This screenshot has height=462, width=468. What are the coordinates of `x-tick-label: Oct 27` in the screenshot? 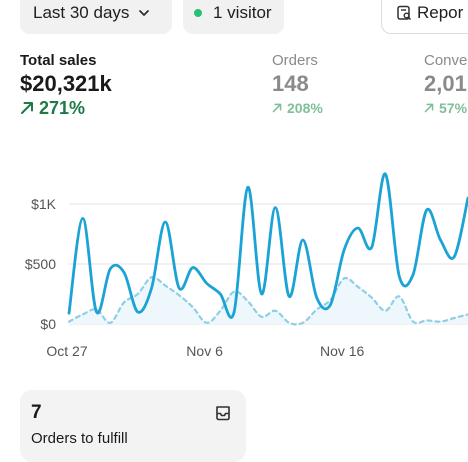 It's located at (66, 351).